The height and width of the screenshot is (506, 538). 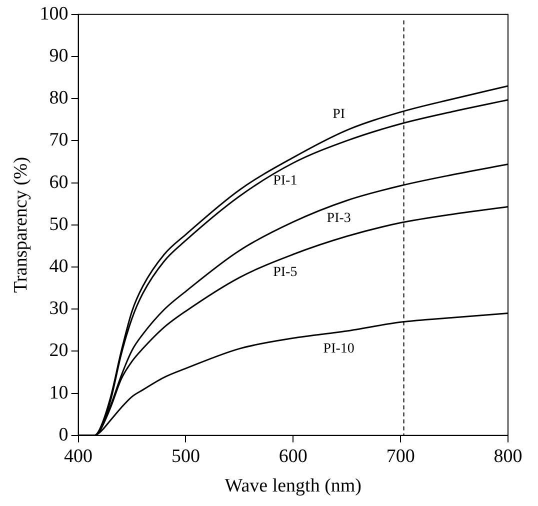 What do you see at coordinates (58, 98) in the screenshot?
I see `y-tick-label: 80` at bounding box center [58, 98].